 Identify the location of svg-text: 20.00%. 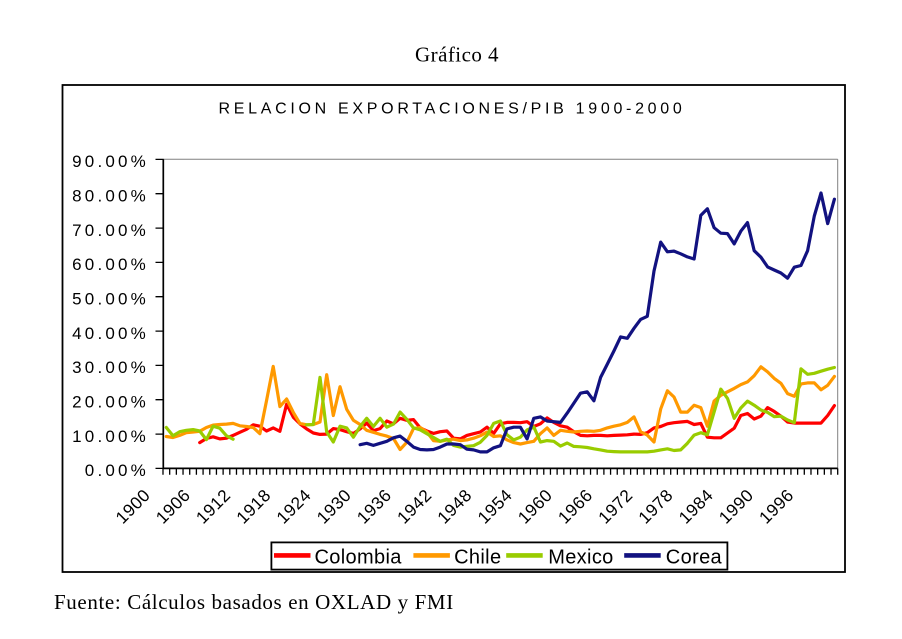
(110, 402).